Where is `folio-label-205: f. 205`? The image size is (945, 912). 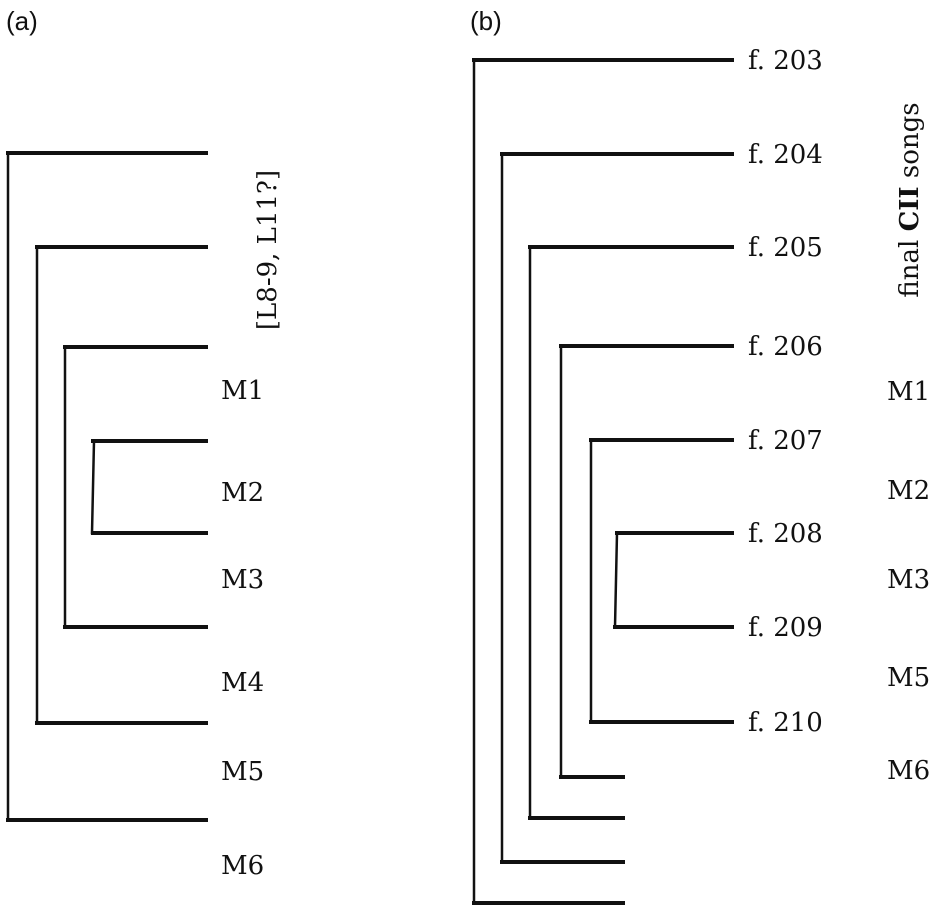
folio-label-205: f. 205 is located at coordinates (785, 248).